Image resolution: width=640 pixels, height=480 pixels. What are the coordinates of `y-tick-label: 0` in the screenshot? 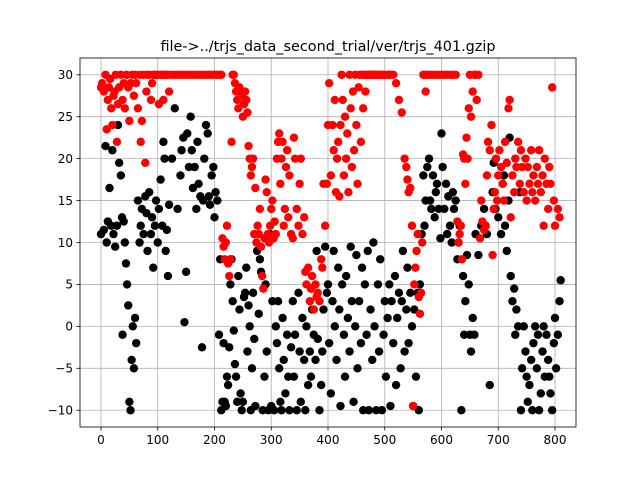 It's located at (69, 327).